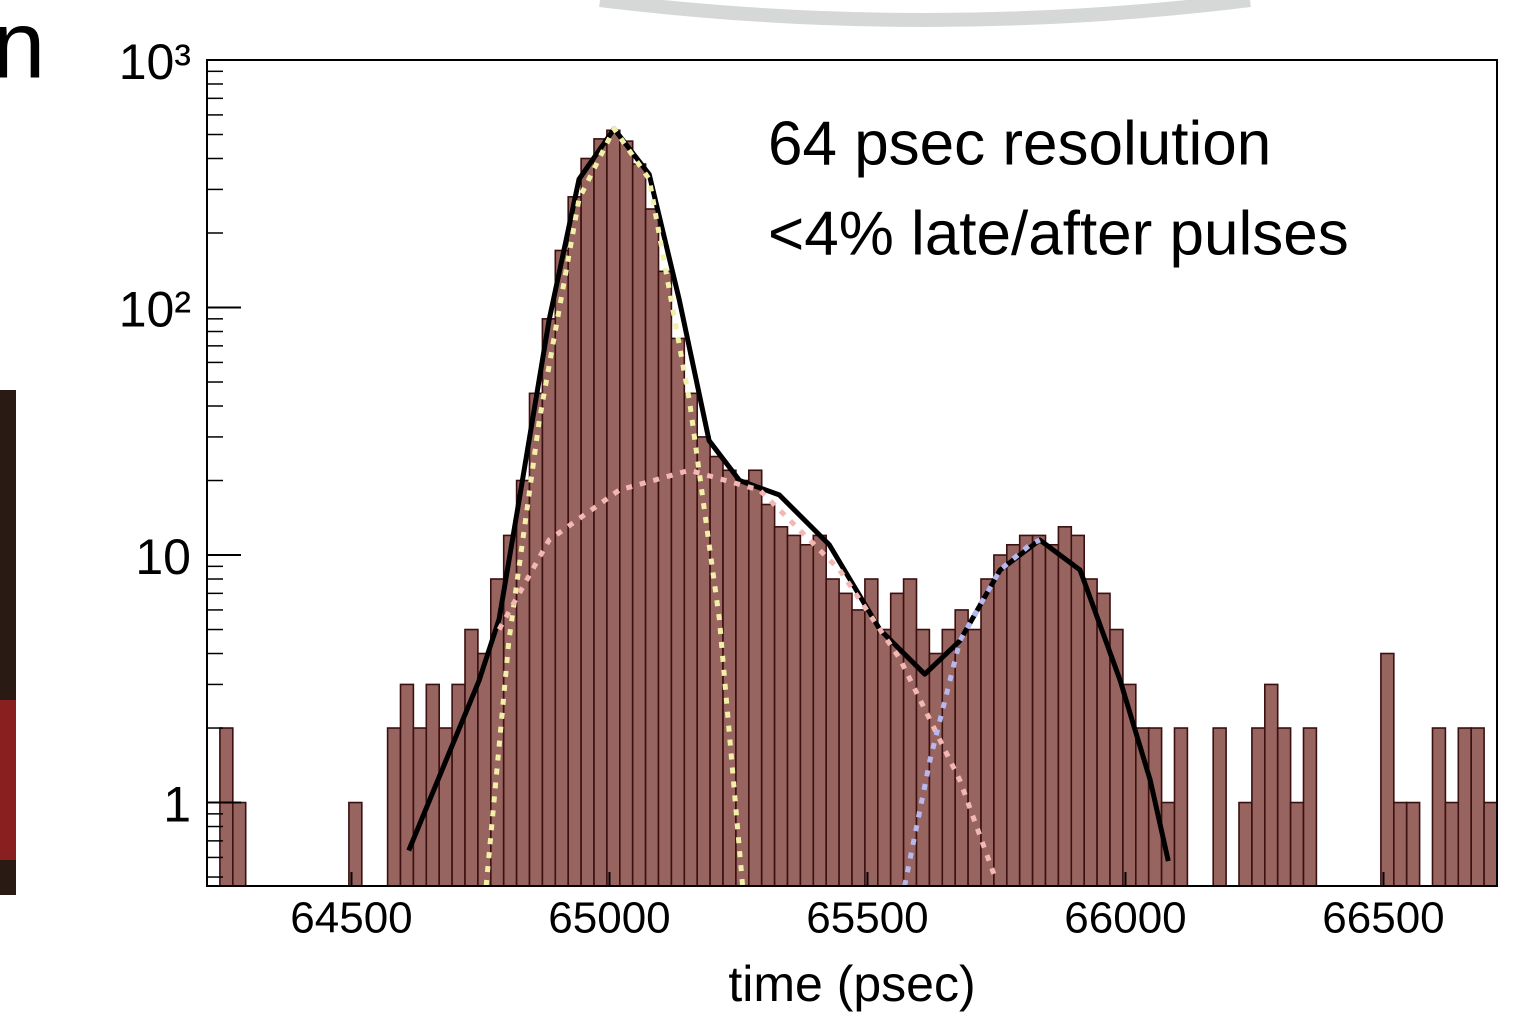  What do you see at coordinates (1058, 233) in the screenshot?
I see `annotation: <4% late/after pulses` at bounding box center [1058, 233].